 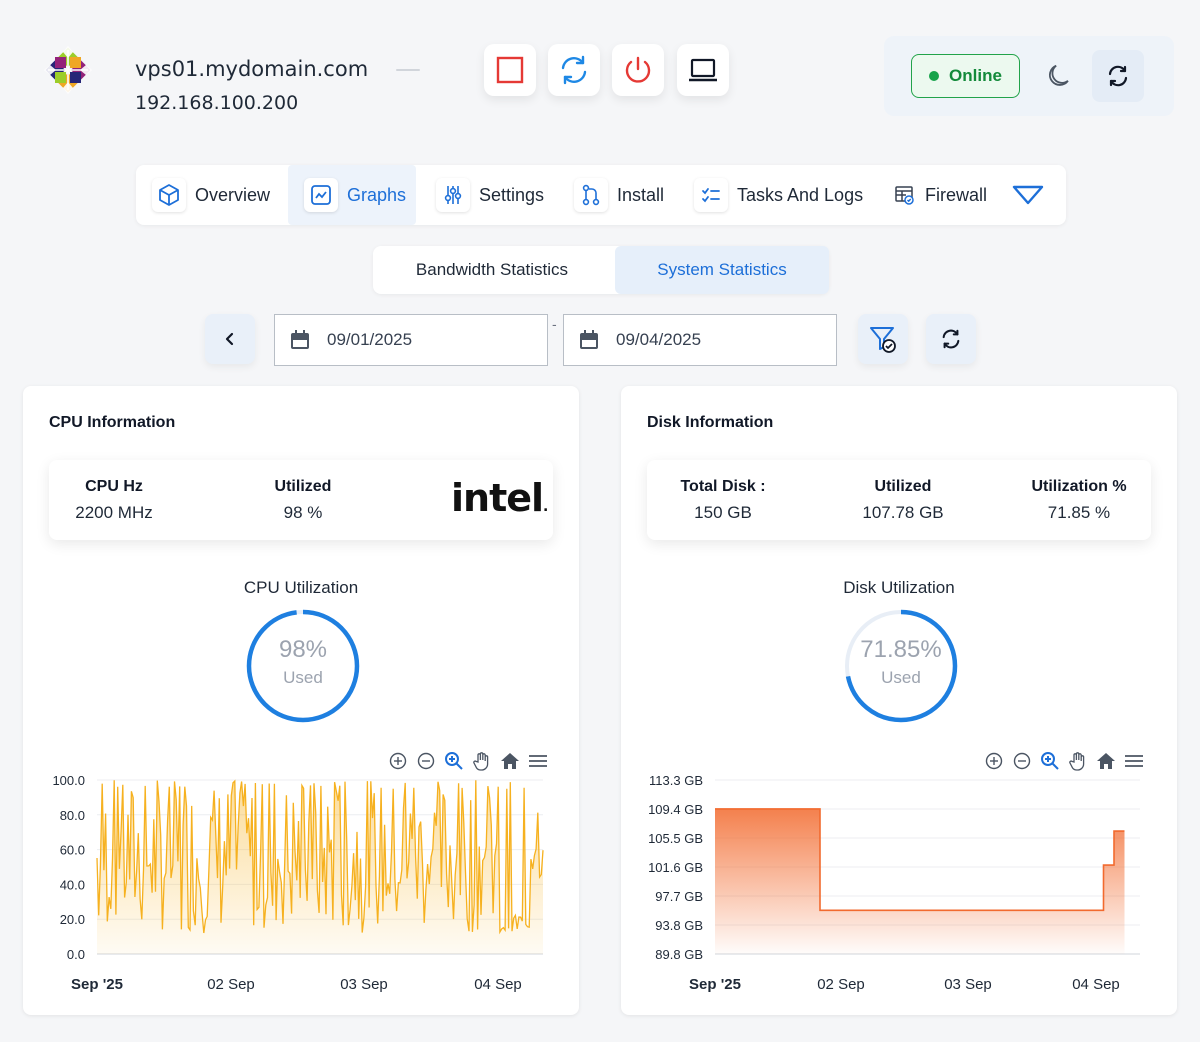 What do you see at coordinates (303, 677) in the screenshot?
I see `cpu-gauge-used-label: Used` at bounding box center [303, 677].